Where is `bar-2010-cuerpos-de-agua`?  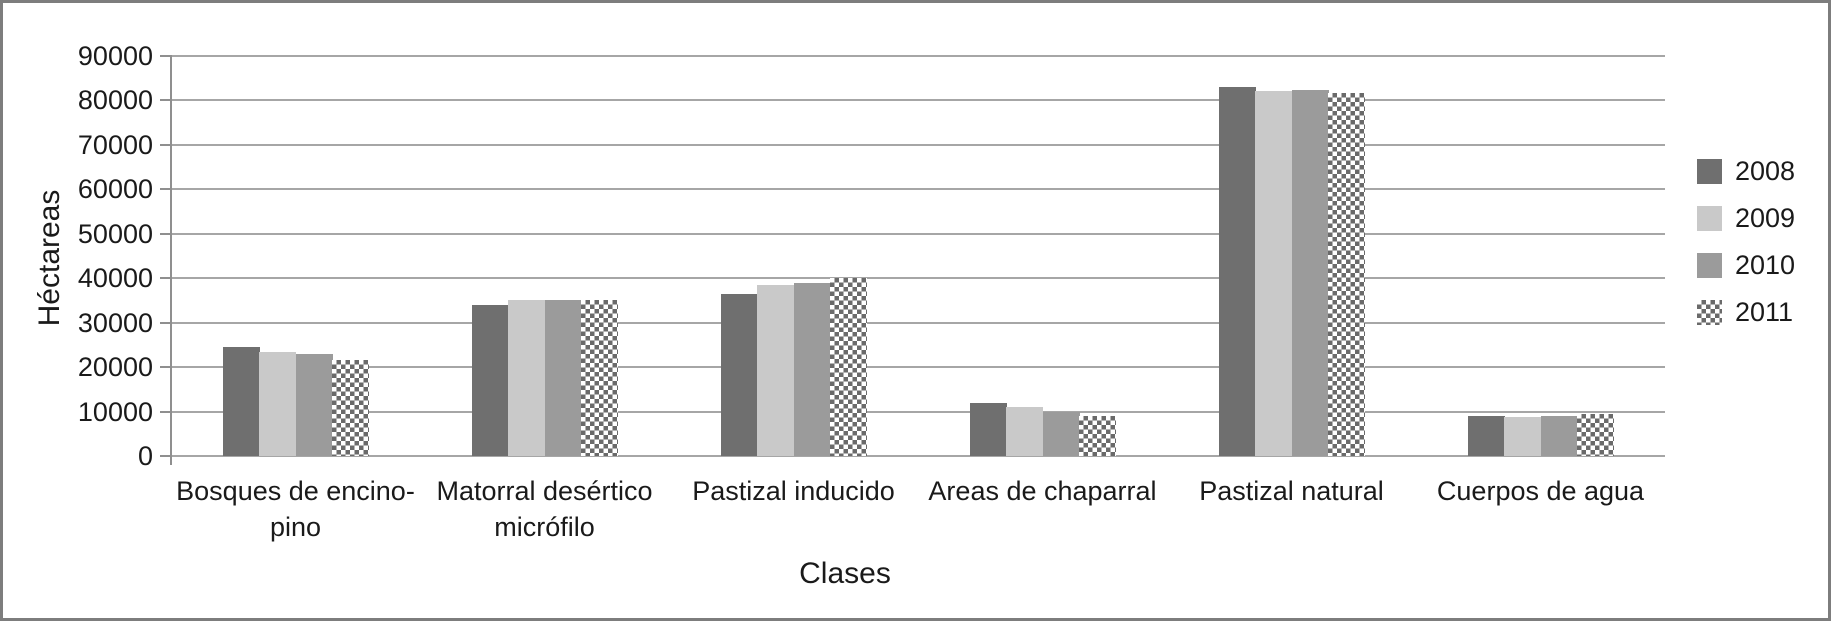
bar-2010-cuerpos-de-agua is located at coordinates (1559, 436).